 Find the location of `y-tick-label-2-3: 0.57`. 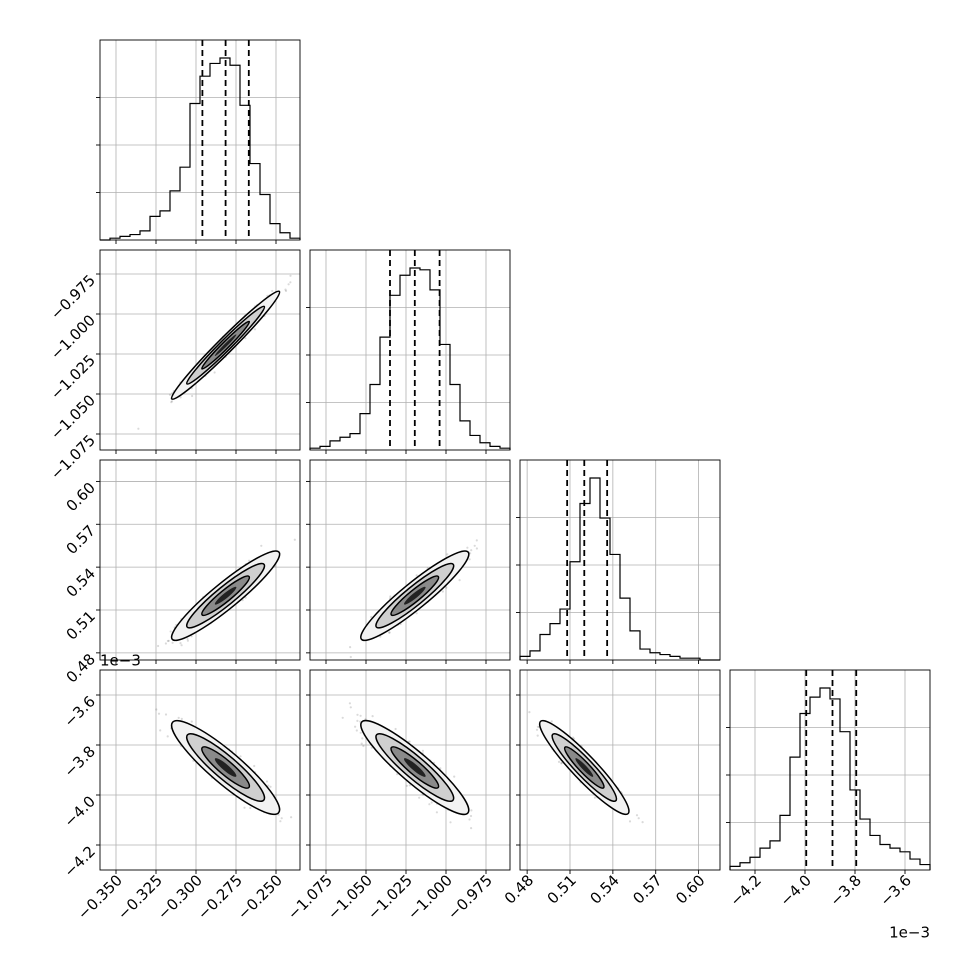

y-tick-label-2-3: 0.57 is located at coordinates (81, 540).